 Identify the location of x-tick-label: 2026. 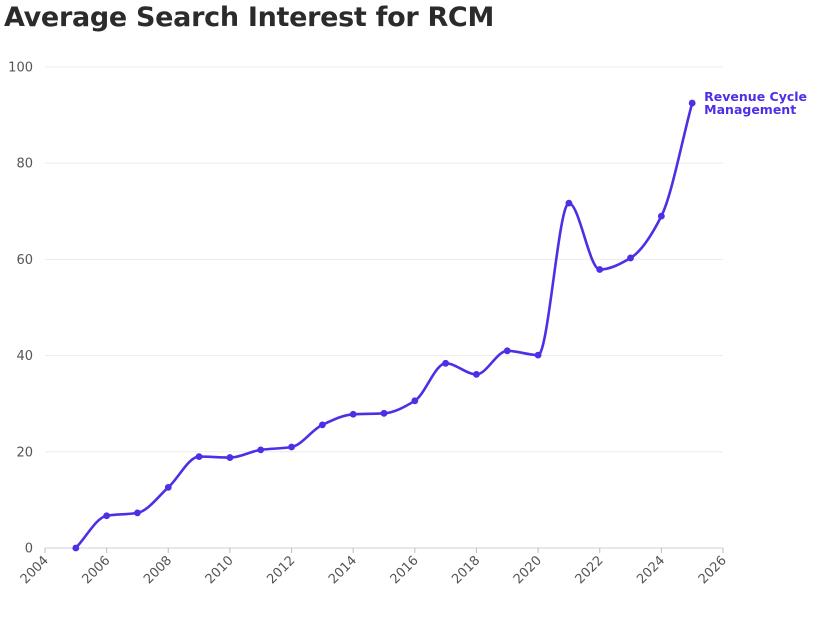
(713, 570).